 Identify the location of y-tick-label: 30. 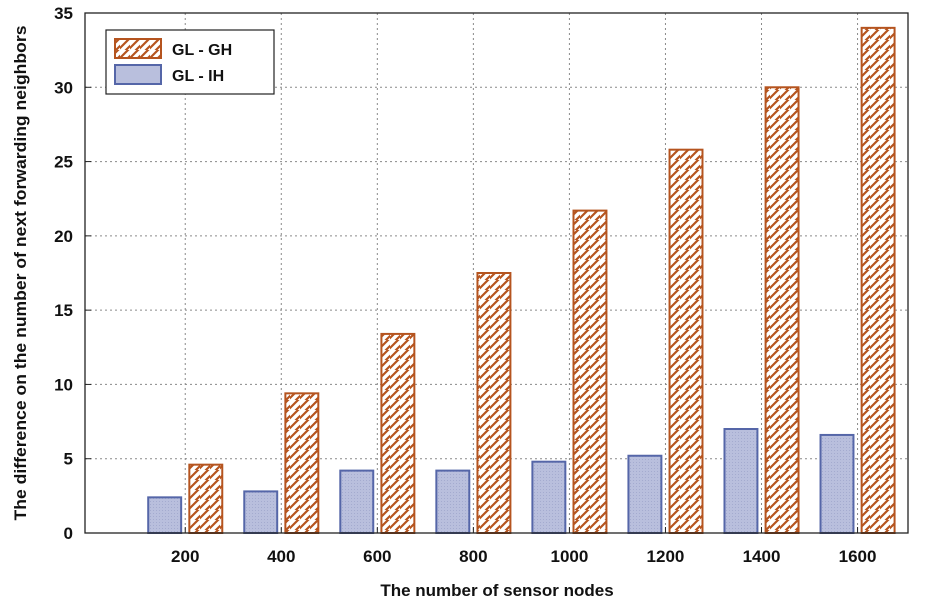
(63, 87).